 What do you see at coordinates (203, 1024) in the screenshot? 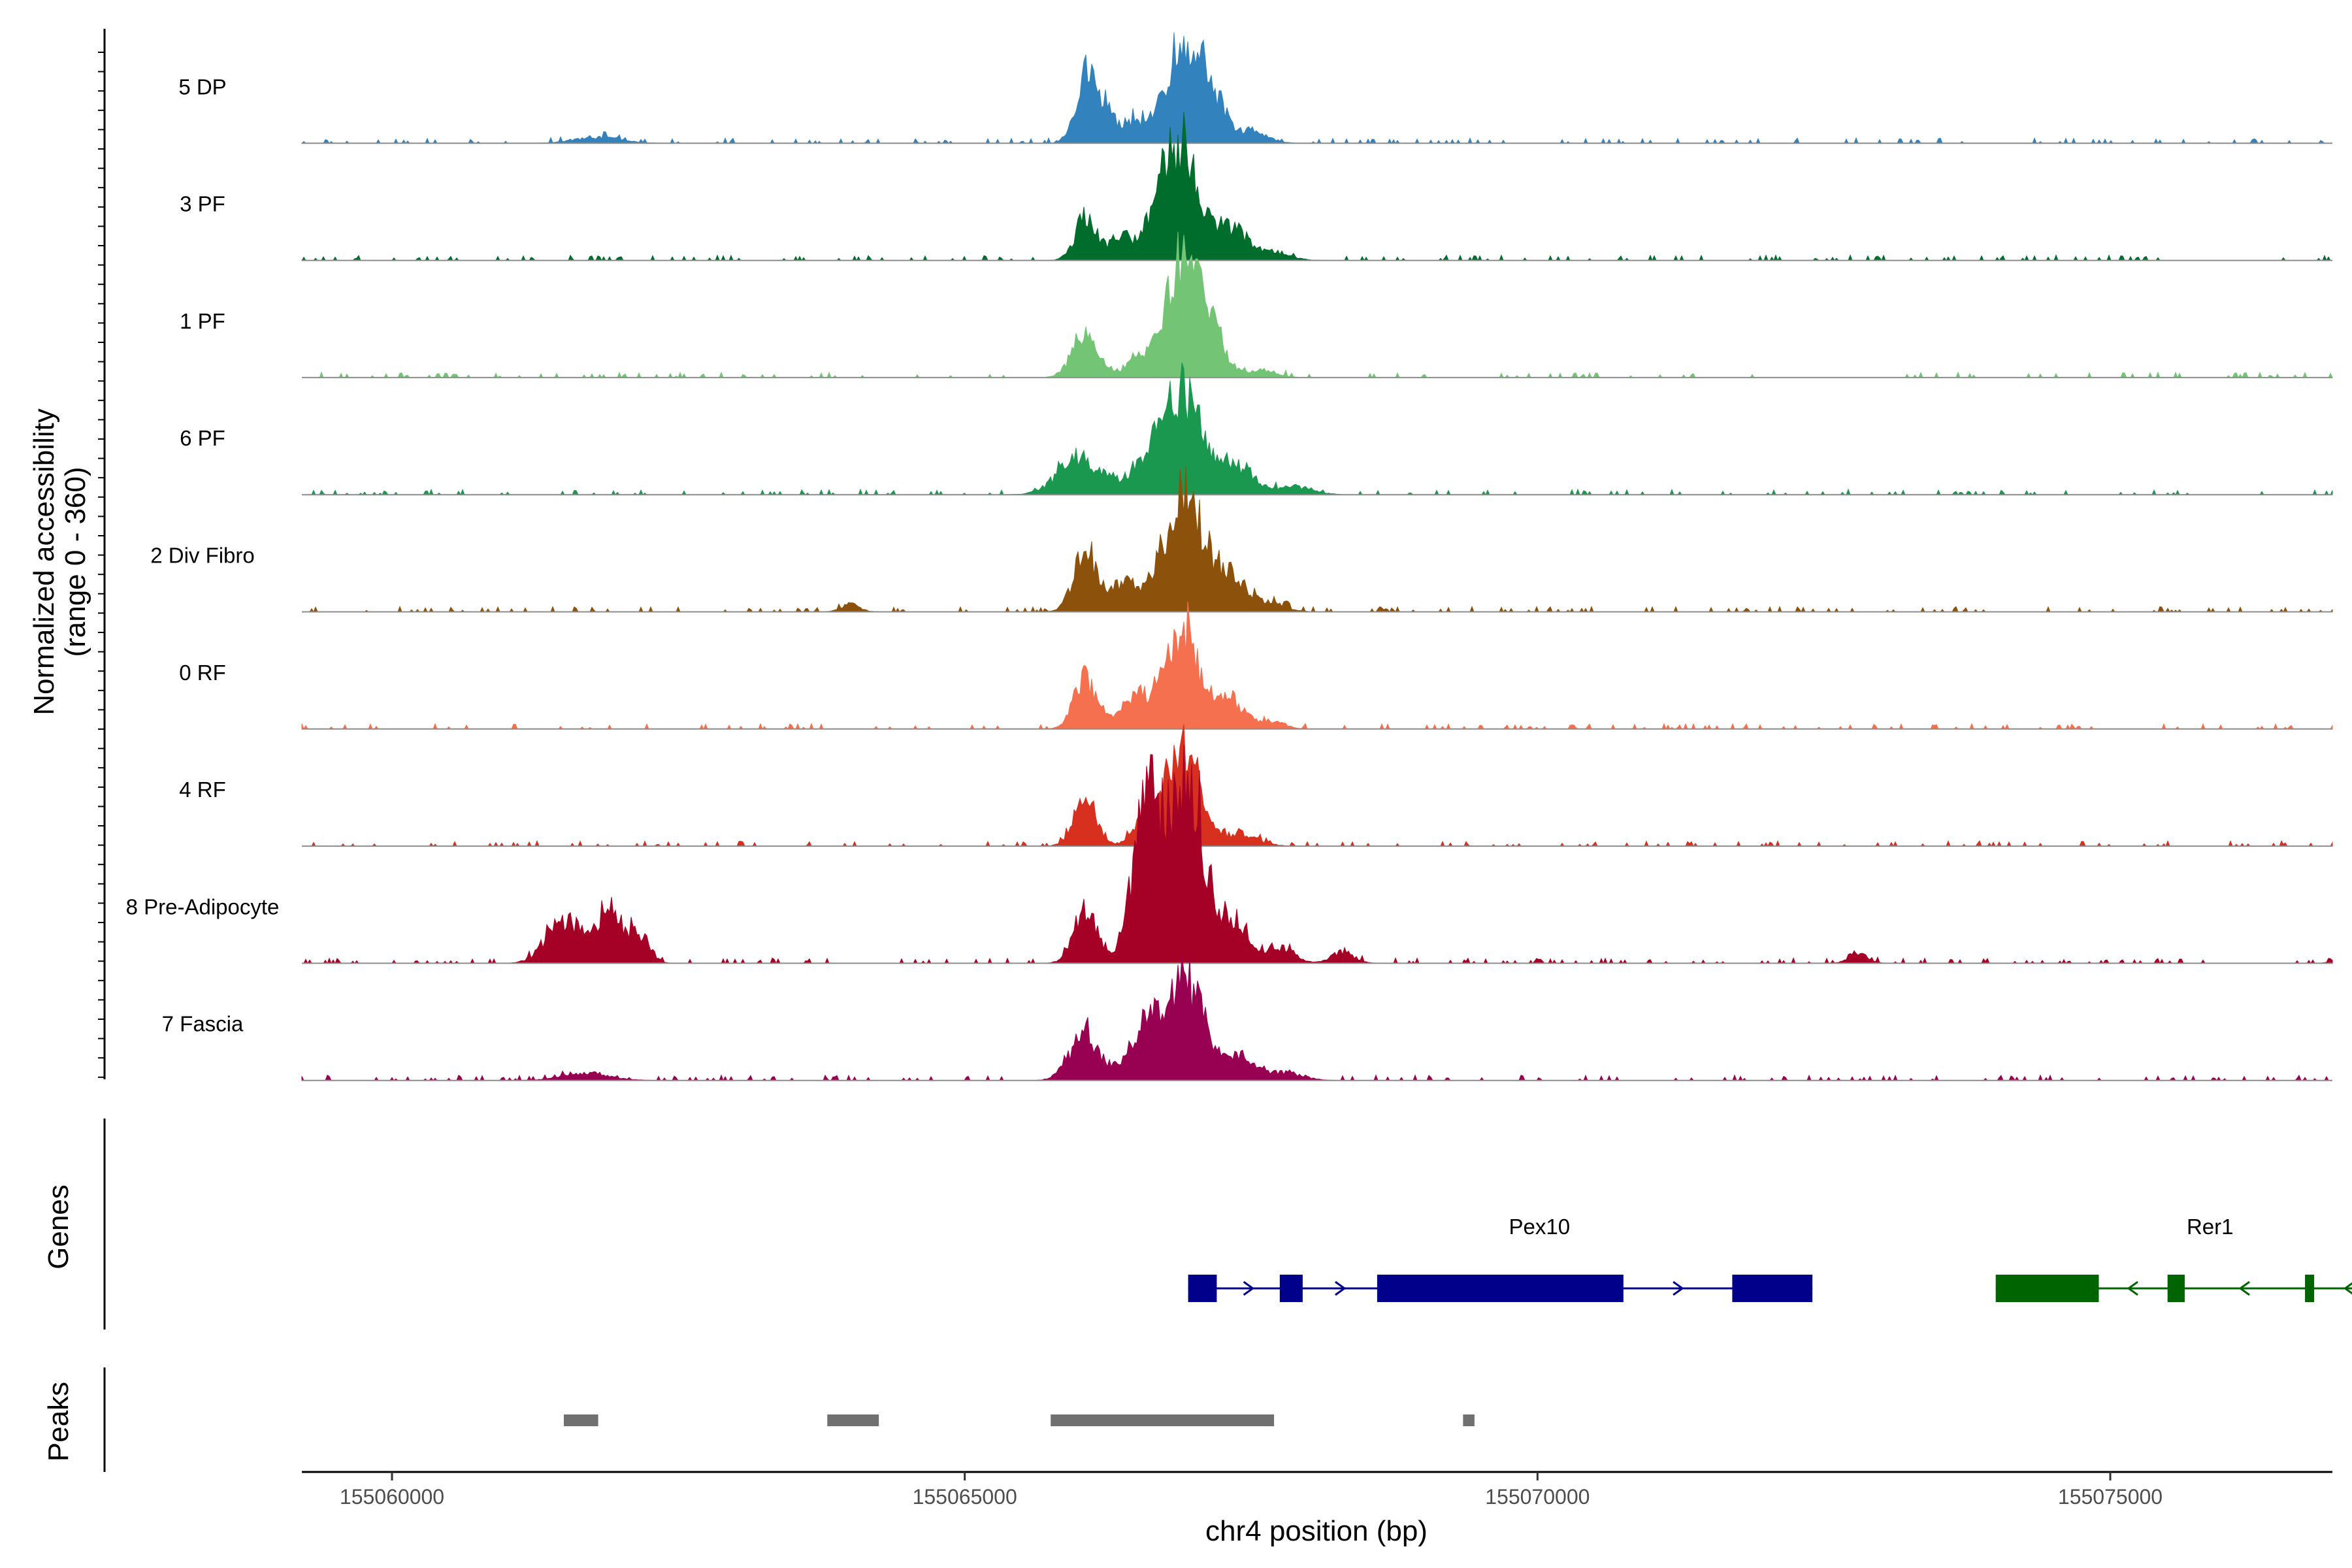
I see `track-label: 7 Fascia` at bounding box center [203, 1024].